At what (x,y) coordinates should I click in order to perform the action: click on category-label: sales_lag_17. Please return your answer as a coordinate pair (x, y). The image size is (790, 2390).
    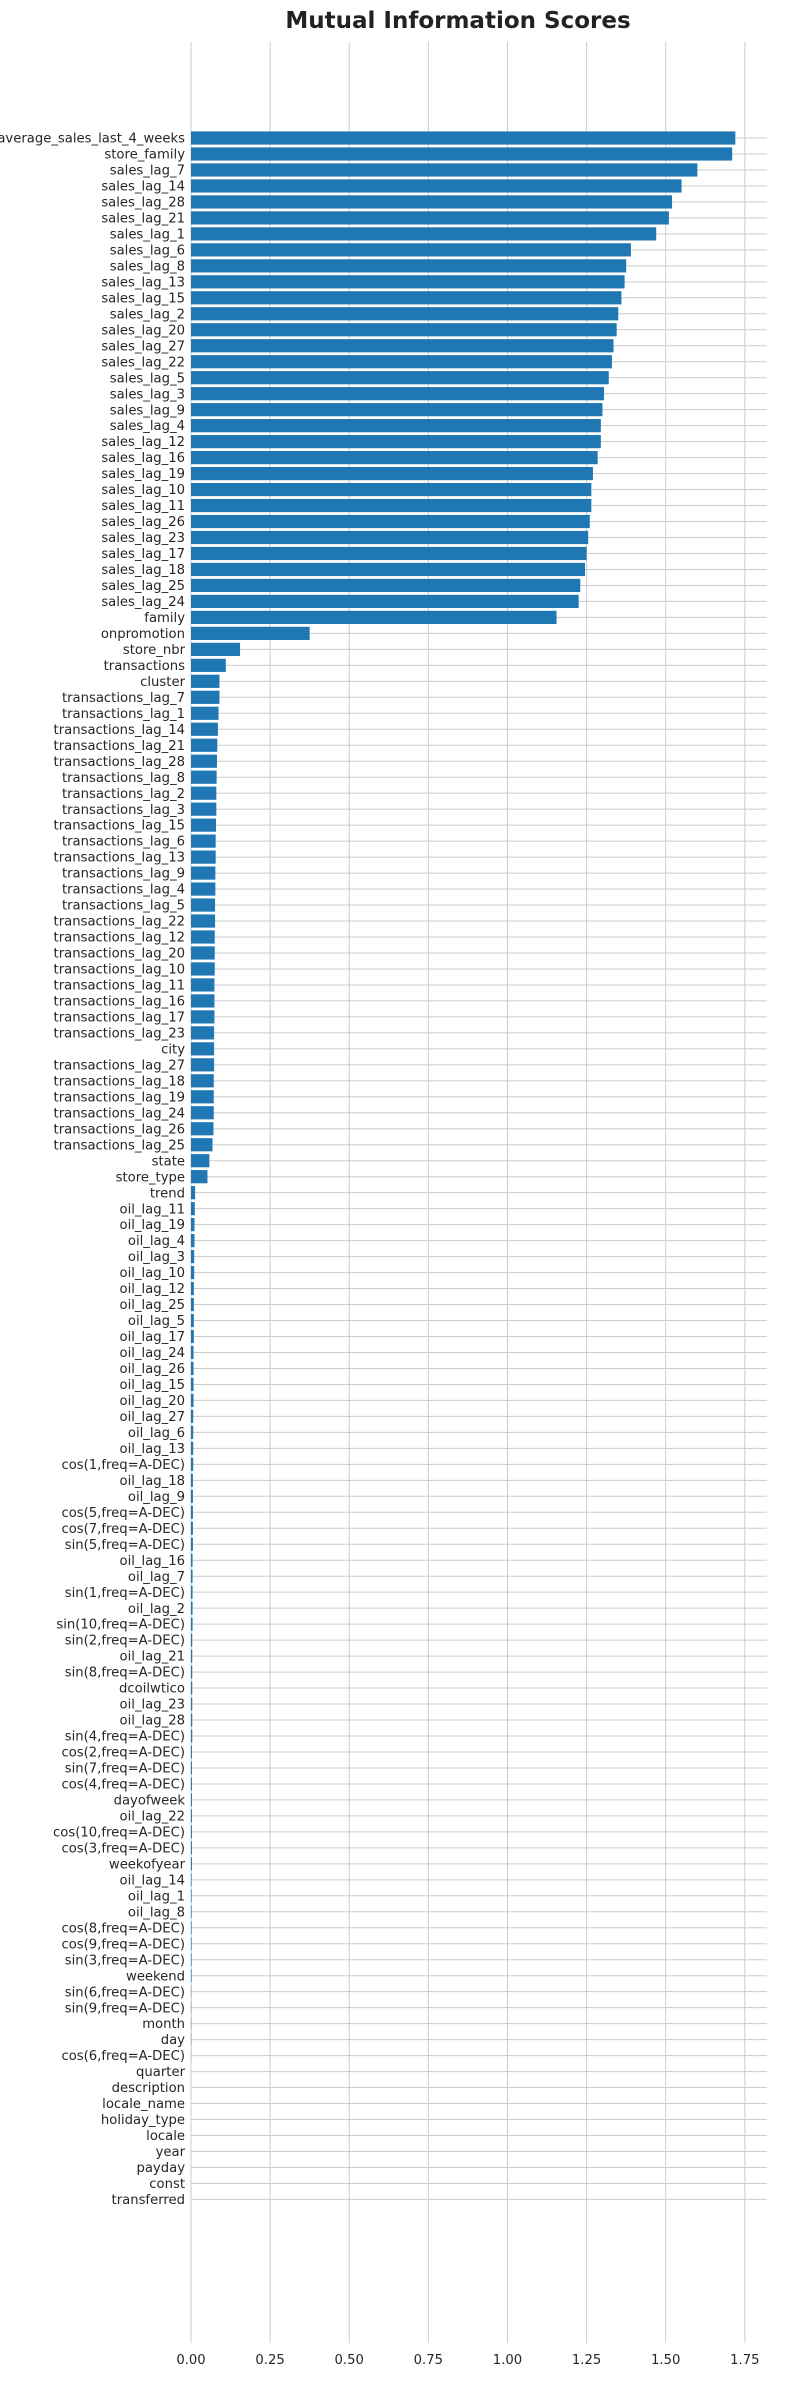
    Looking at the image, I should click on (143, 554).